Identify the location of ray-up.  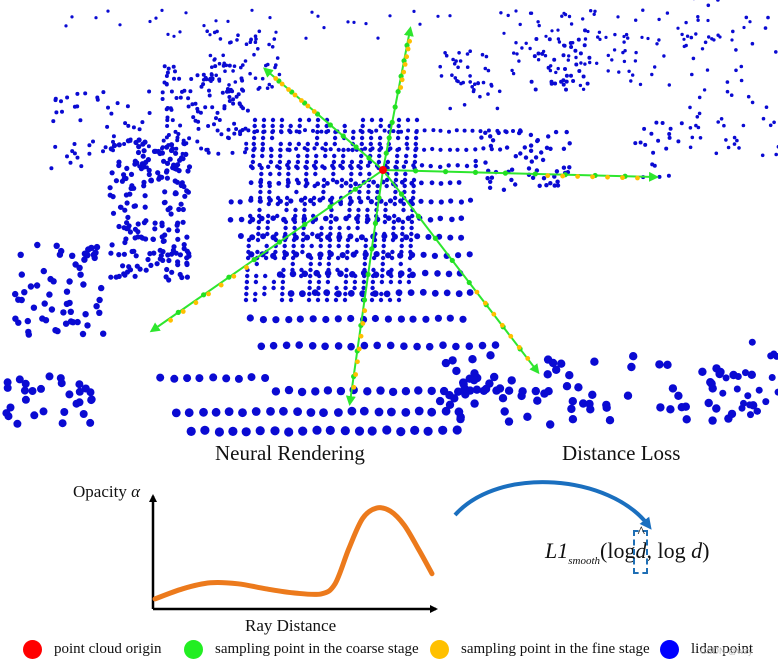
(398, 98).